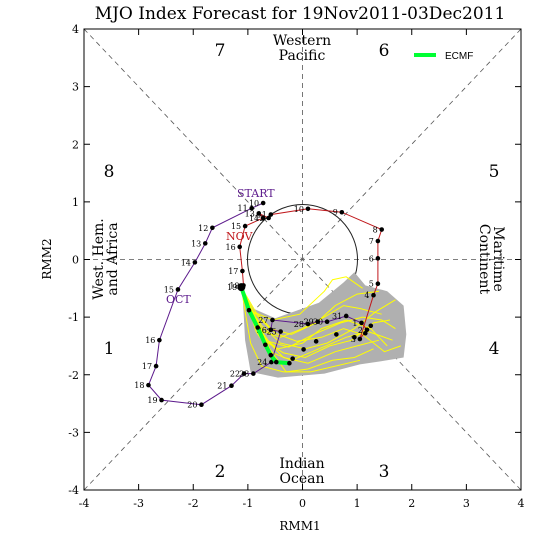  I want to click on oct-day-label: 28, so click(299, 324).